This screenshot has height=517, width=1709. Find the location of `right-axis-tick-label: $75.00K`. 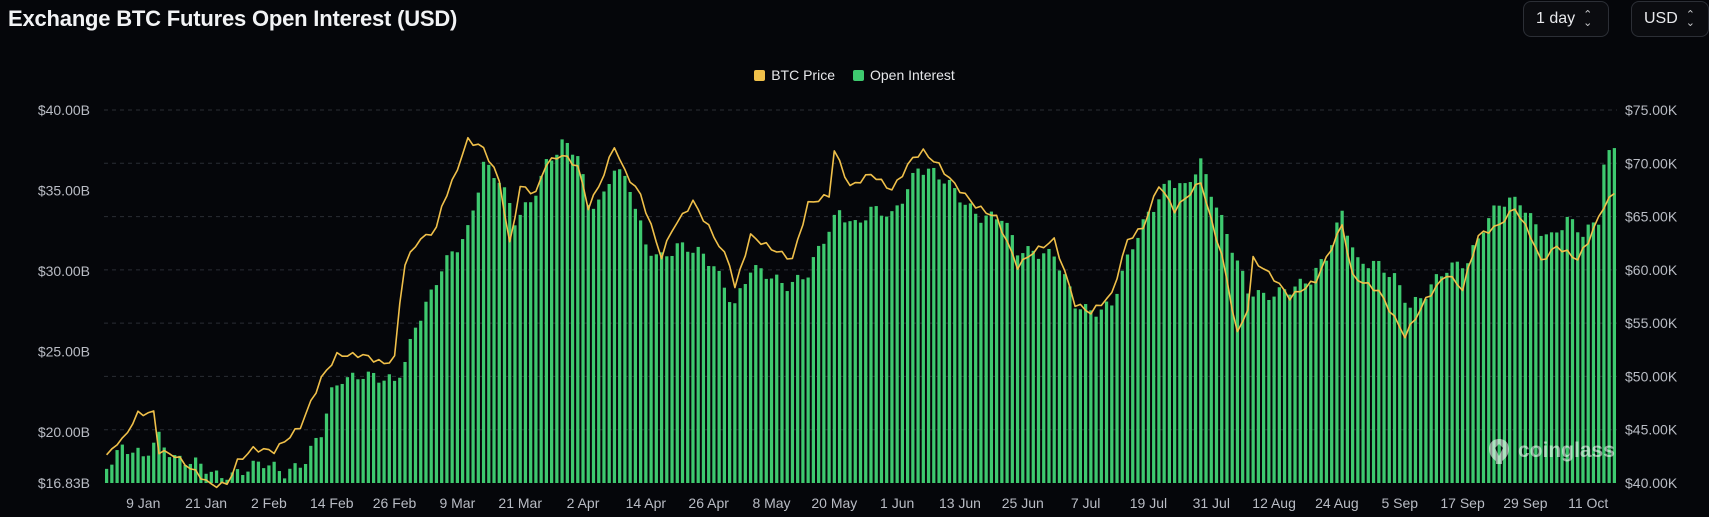

right-axis-tick-label: $75.00K is located at coordinates (1651, 110).